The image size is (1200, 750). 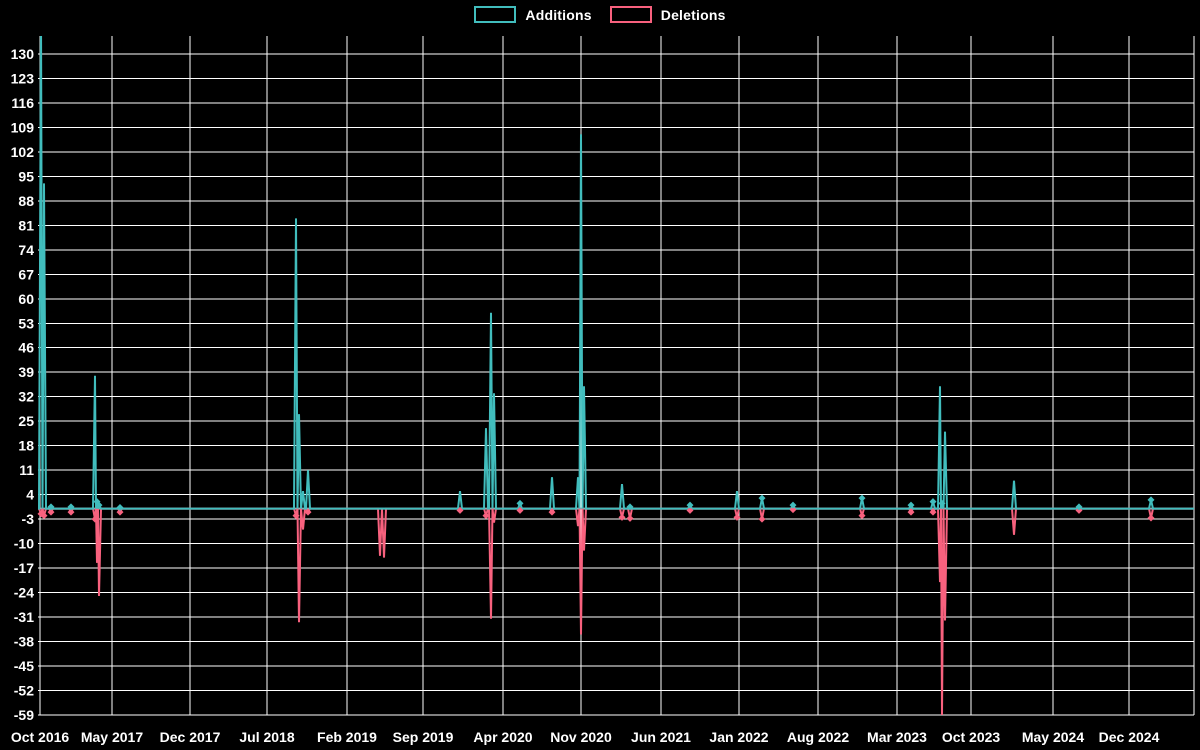 I want to click on y-tick-label: -3, so click(x=28, y=519).